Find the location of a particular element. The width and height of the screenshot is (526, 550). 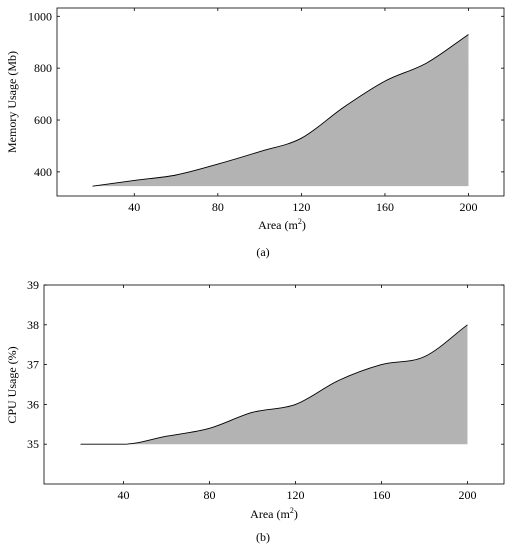

memory-x-tick-label: 160 is located at coordinates (385, 207).